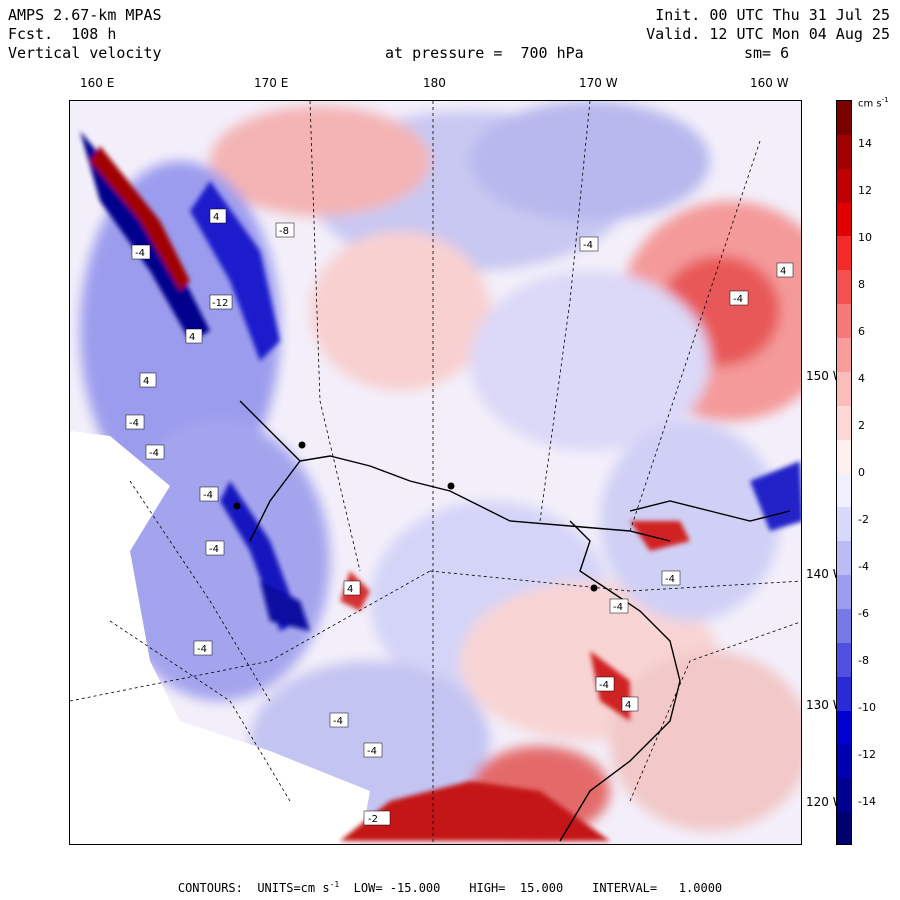  What do you see at coordinates (516, 888) in the screenshot?
I see `footer-high: HIGH= 15.000` at bounding box center [516, 888].